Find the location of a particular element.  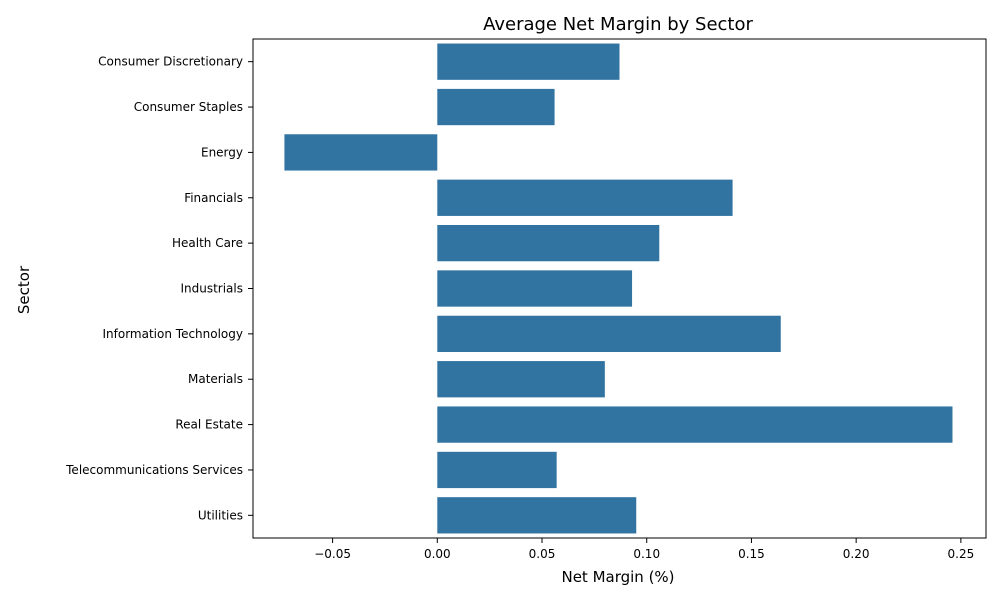

x-tick-label: 0.15 is located at coordinates (751, 554).